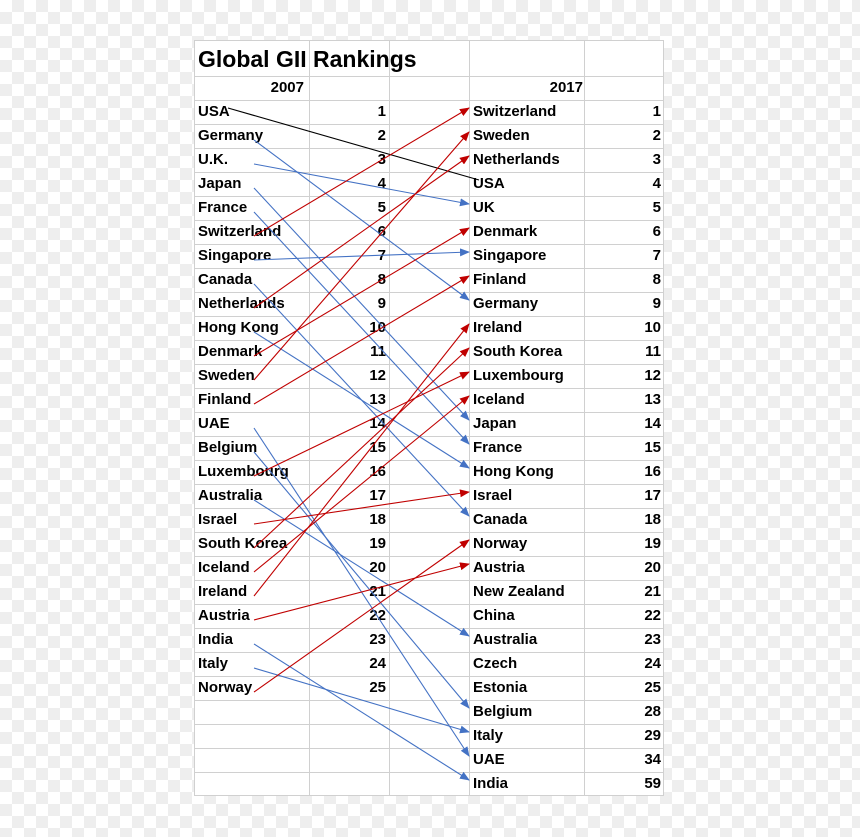 The height and width of the screenshot is (837, 860). I want to click on rank-2017: 12, so click(652, 375).